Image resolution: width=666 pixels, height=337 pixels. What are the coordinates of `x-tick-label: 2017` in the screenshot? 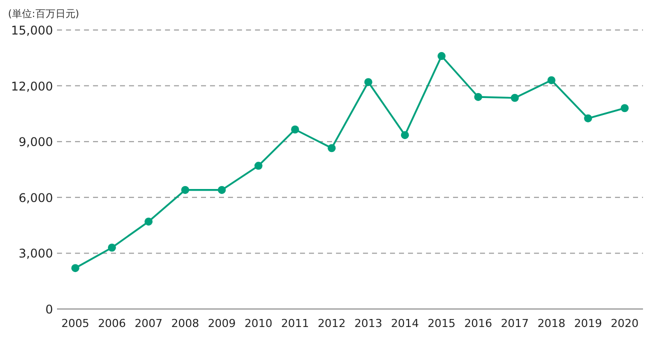 It's located at (514, 323).